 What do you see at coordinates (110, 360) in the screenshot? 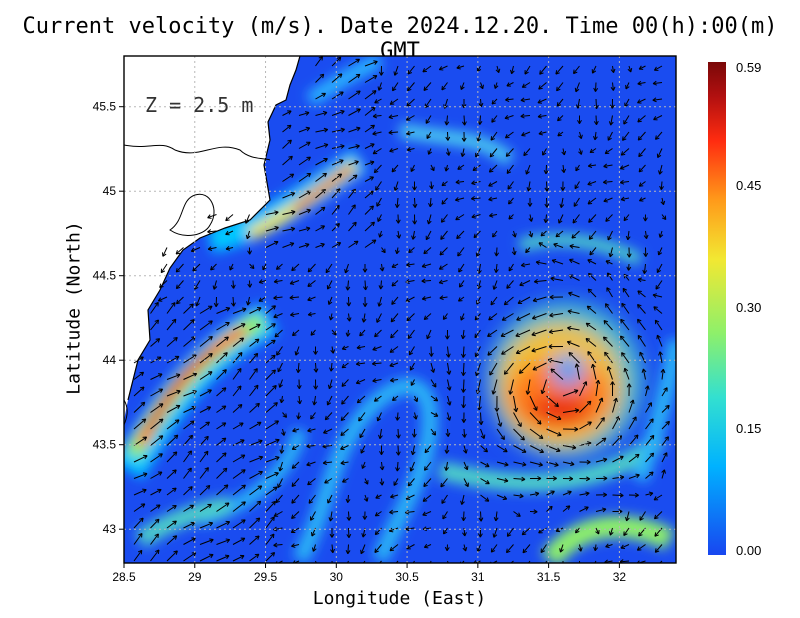
I see `y-tick-label: 44` at bounding box center [110, 360].